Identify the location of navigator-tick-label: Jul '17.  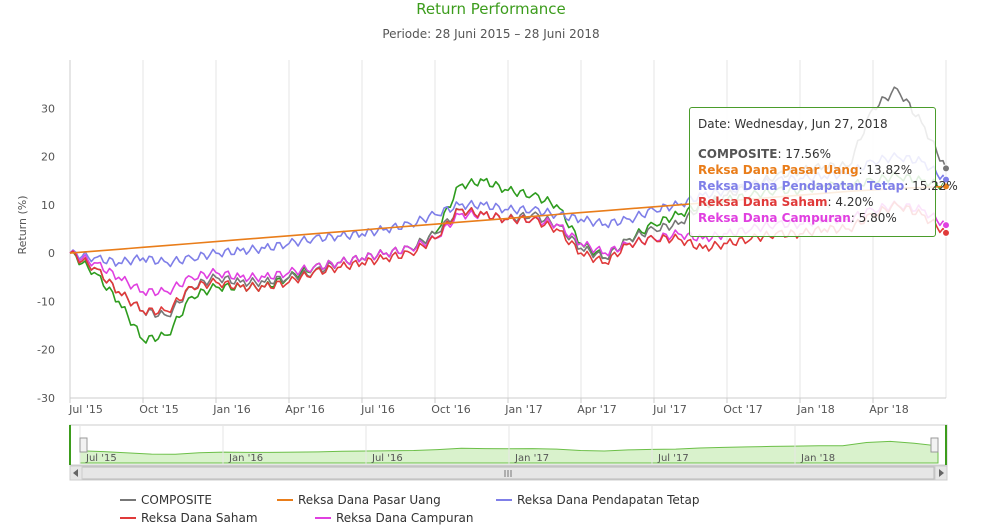
(673, 458).